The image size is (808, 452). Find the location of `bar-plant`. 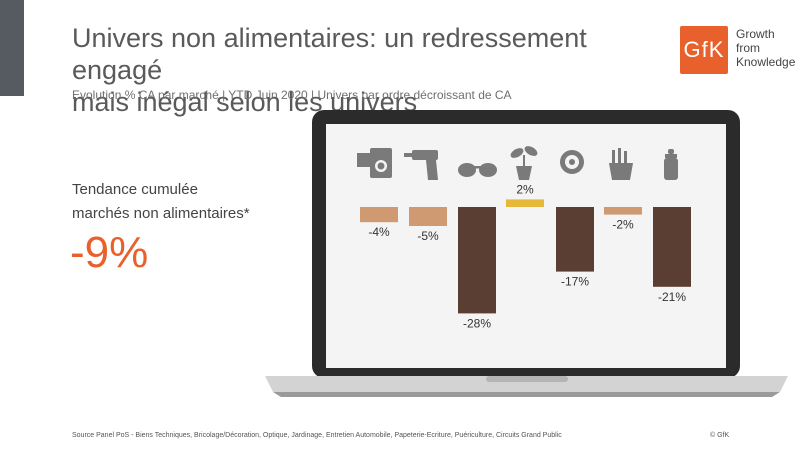

bar-plant is located at coordinates (525, 203).